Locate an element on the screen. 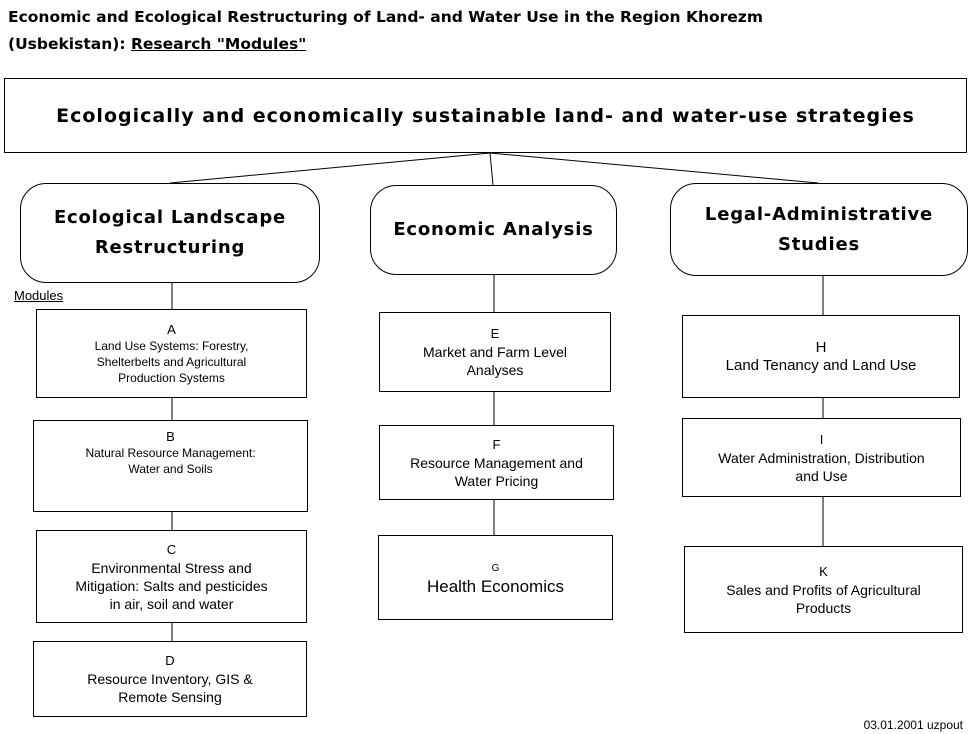 The width and height of the screenshot is (971, 734). module-line: and Use is located at coordinates (821, 475).